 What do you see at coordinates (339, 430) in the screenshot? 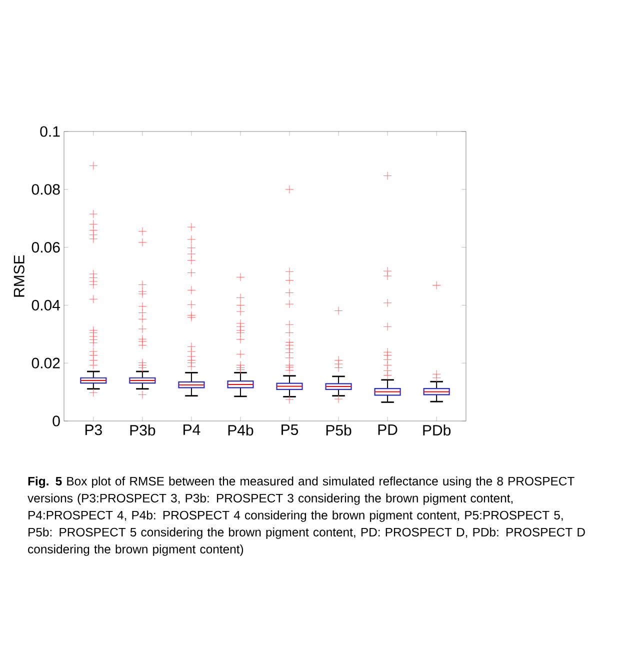
I see `x-tick-label: P5b` at bounding box center [339, 430].